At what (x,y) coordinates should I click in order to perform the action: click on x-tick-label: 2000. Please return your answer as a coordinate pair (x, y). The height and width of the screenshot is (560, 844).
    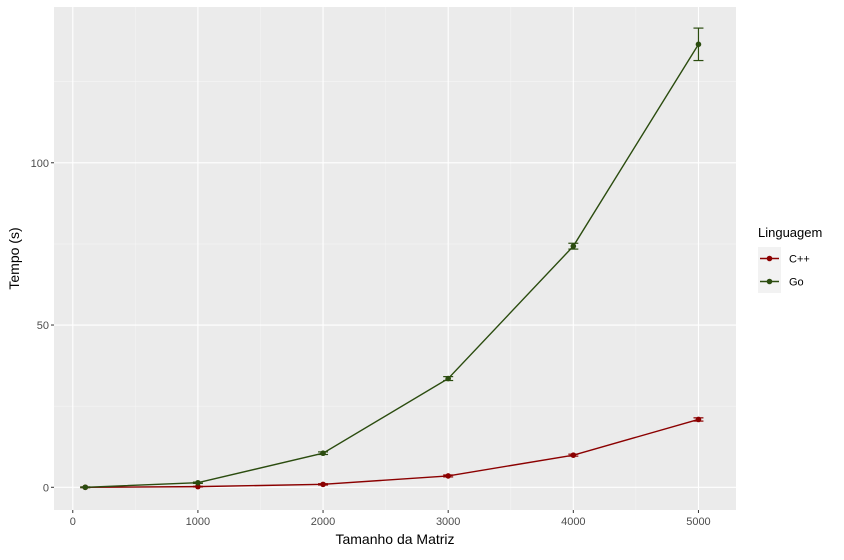
    Looking at the image, I should click on (323, 522).